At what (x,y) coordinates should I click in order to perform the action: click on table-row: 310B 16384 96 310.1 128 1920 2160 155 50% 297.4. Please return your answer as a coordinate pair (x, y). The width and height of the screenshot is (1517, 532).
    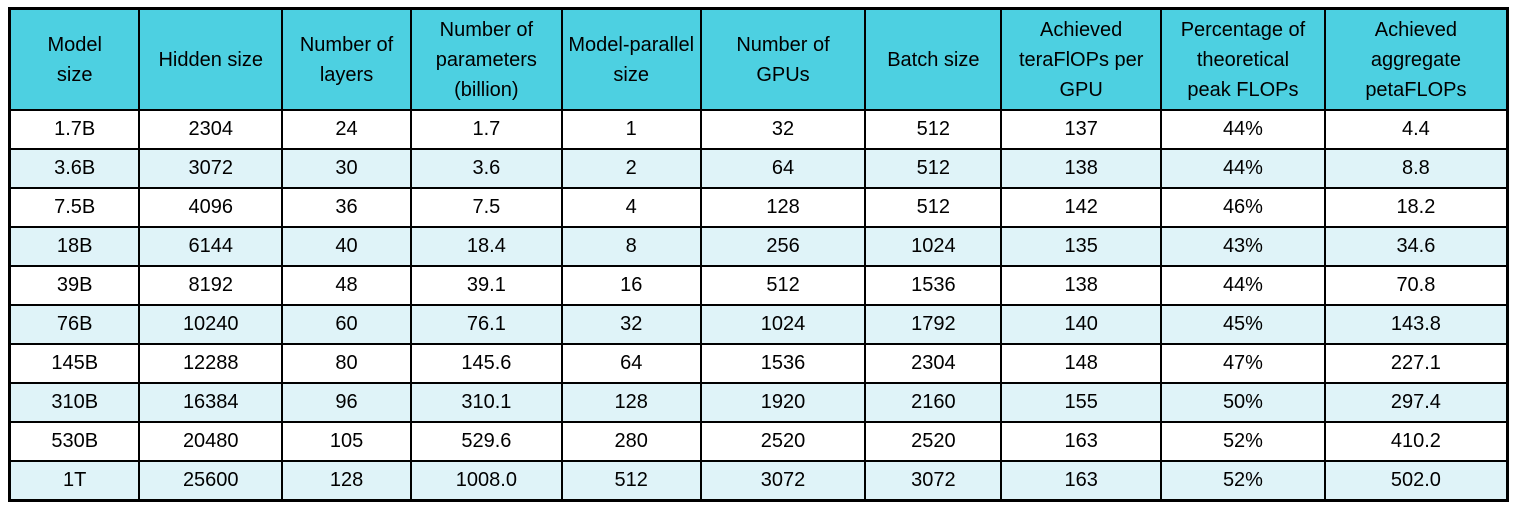
    Looking at the image, I should click on (758, 402).